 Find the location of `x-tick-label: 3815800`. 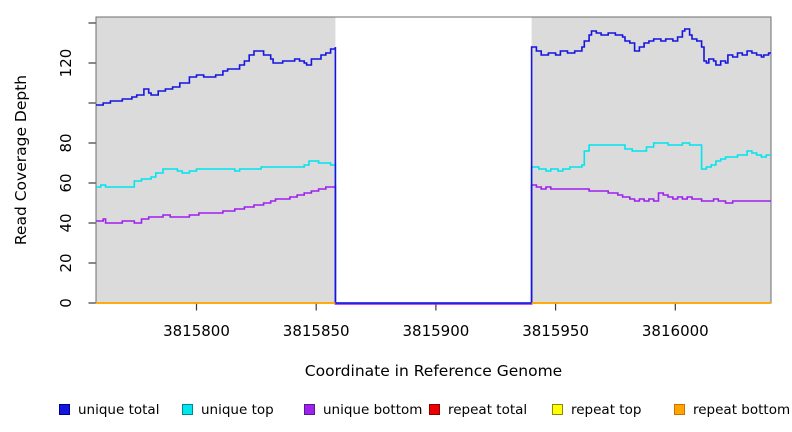

x-tick-label: 3815800 is located at coordinates (196, 331).